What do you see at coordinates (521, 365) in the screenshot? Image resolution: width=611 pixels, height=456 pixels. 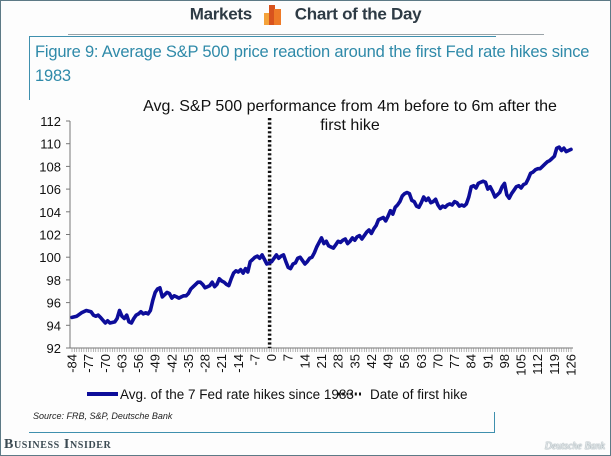 I see `x-tick-label: 105` at bounding box center [521, 365].